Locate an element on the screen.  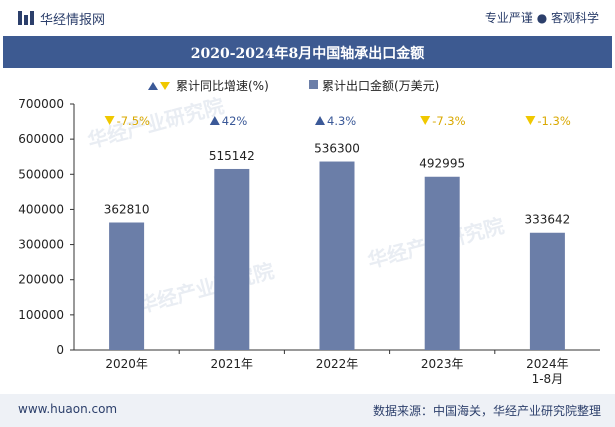
x-tick-label: 2024年 is located at coordinates (547, 364).